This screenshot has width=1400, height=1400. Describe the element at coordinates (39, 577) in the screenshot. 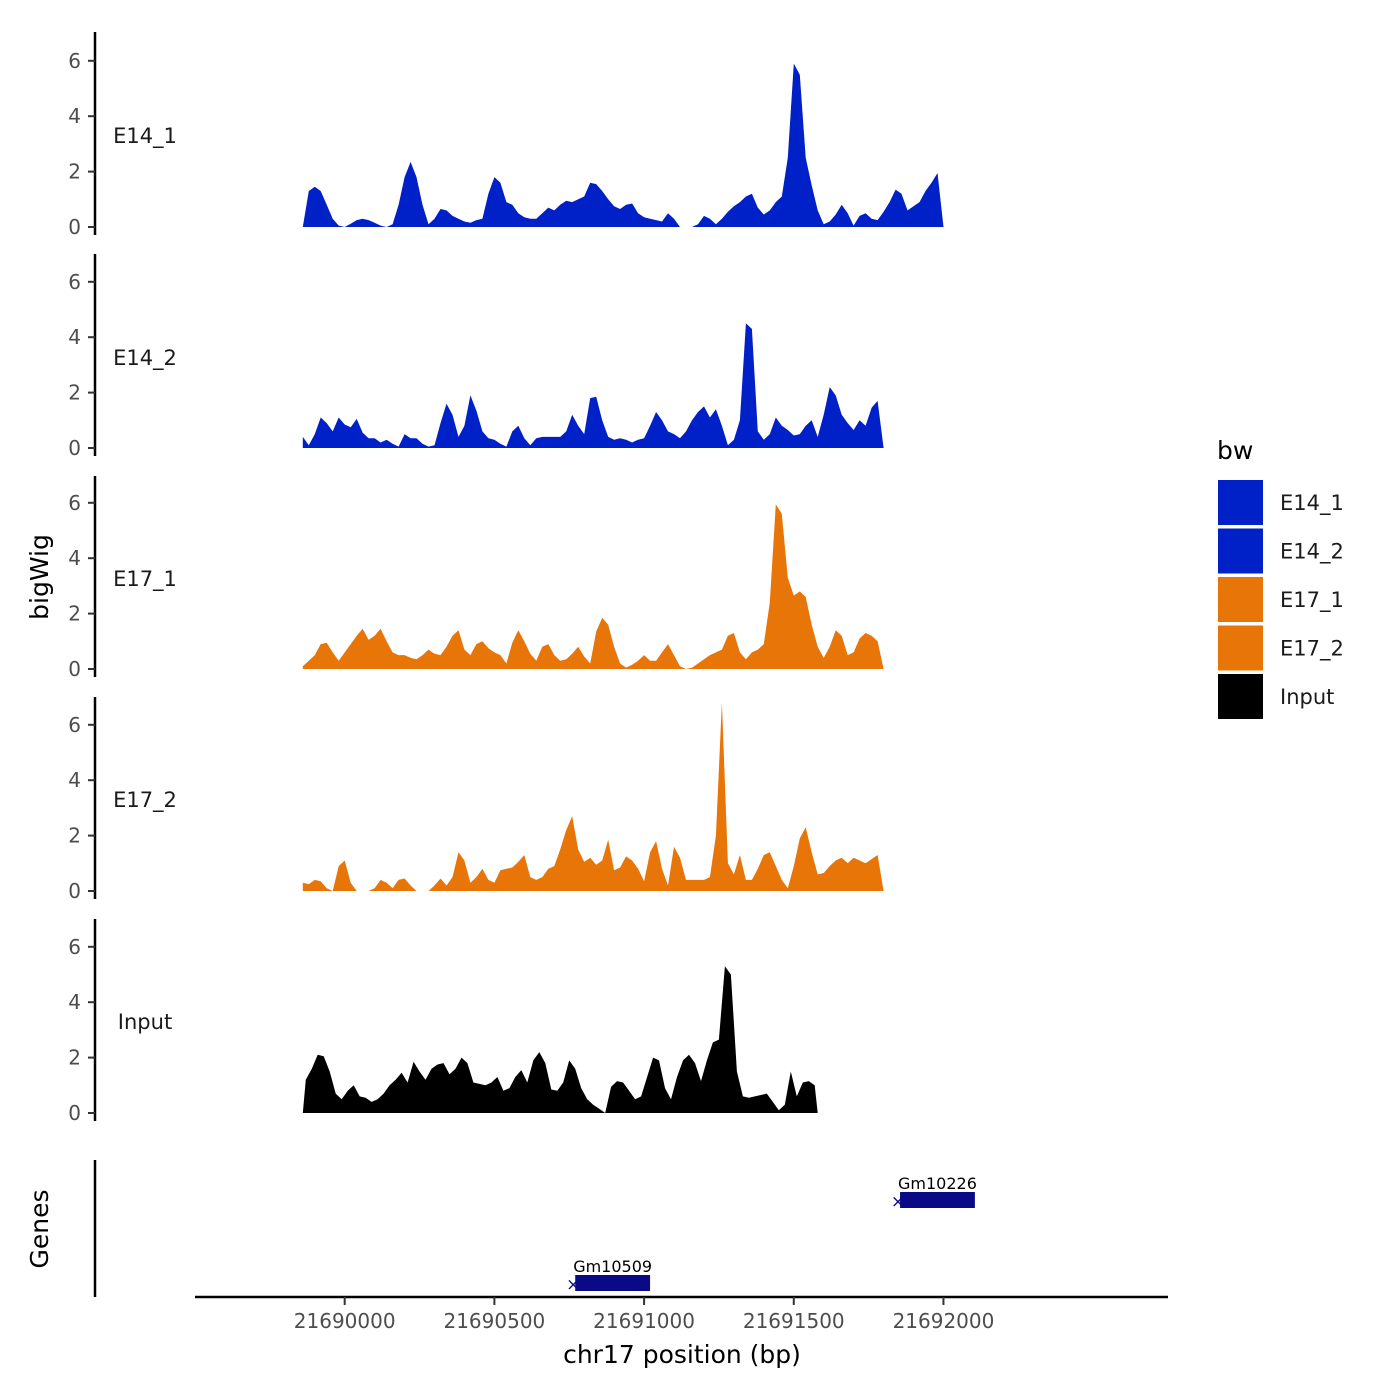

I see `y-axis-title: bigWig` at that location.